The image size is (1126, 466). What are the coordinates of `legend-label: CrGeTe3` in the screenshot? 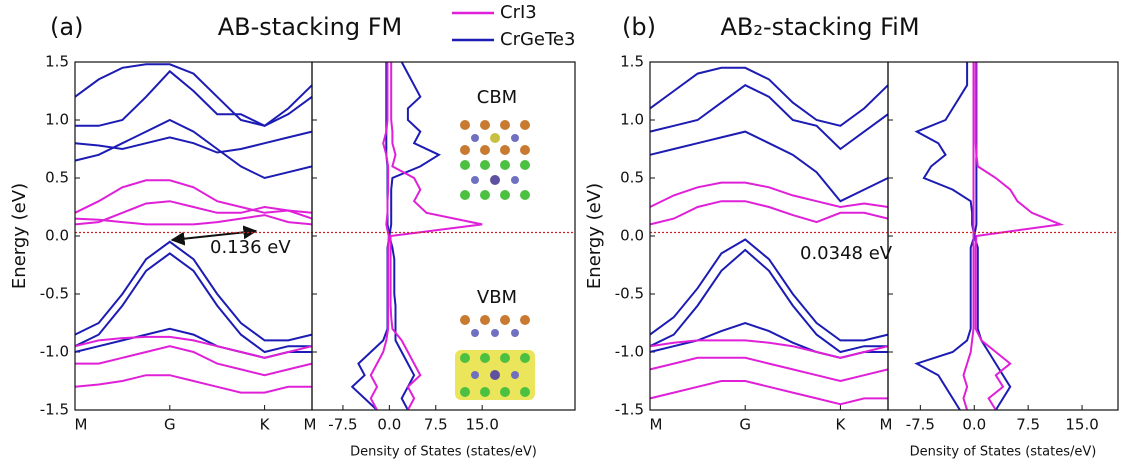 It's located at (537, 39).